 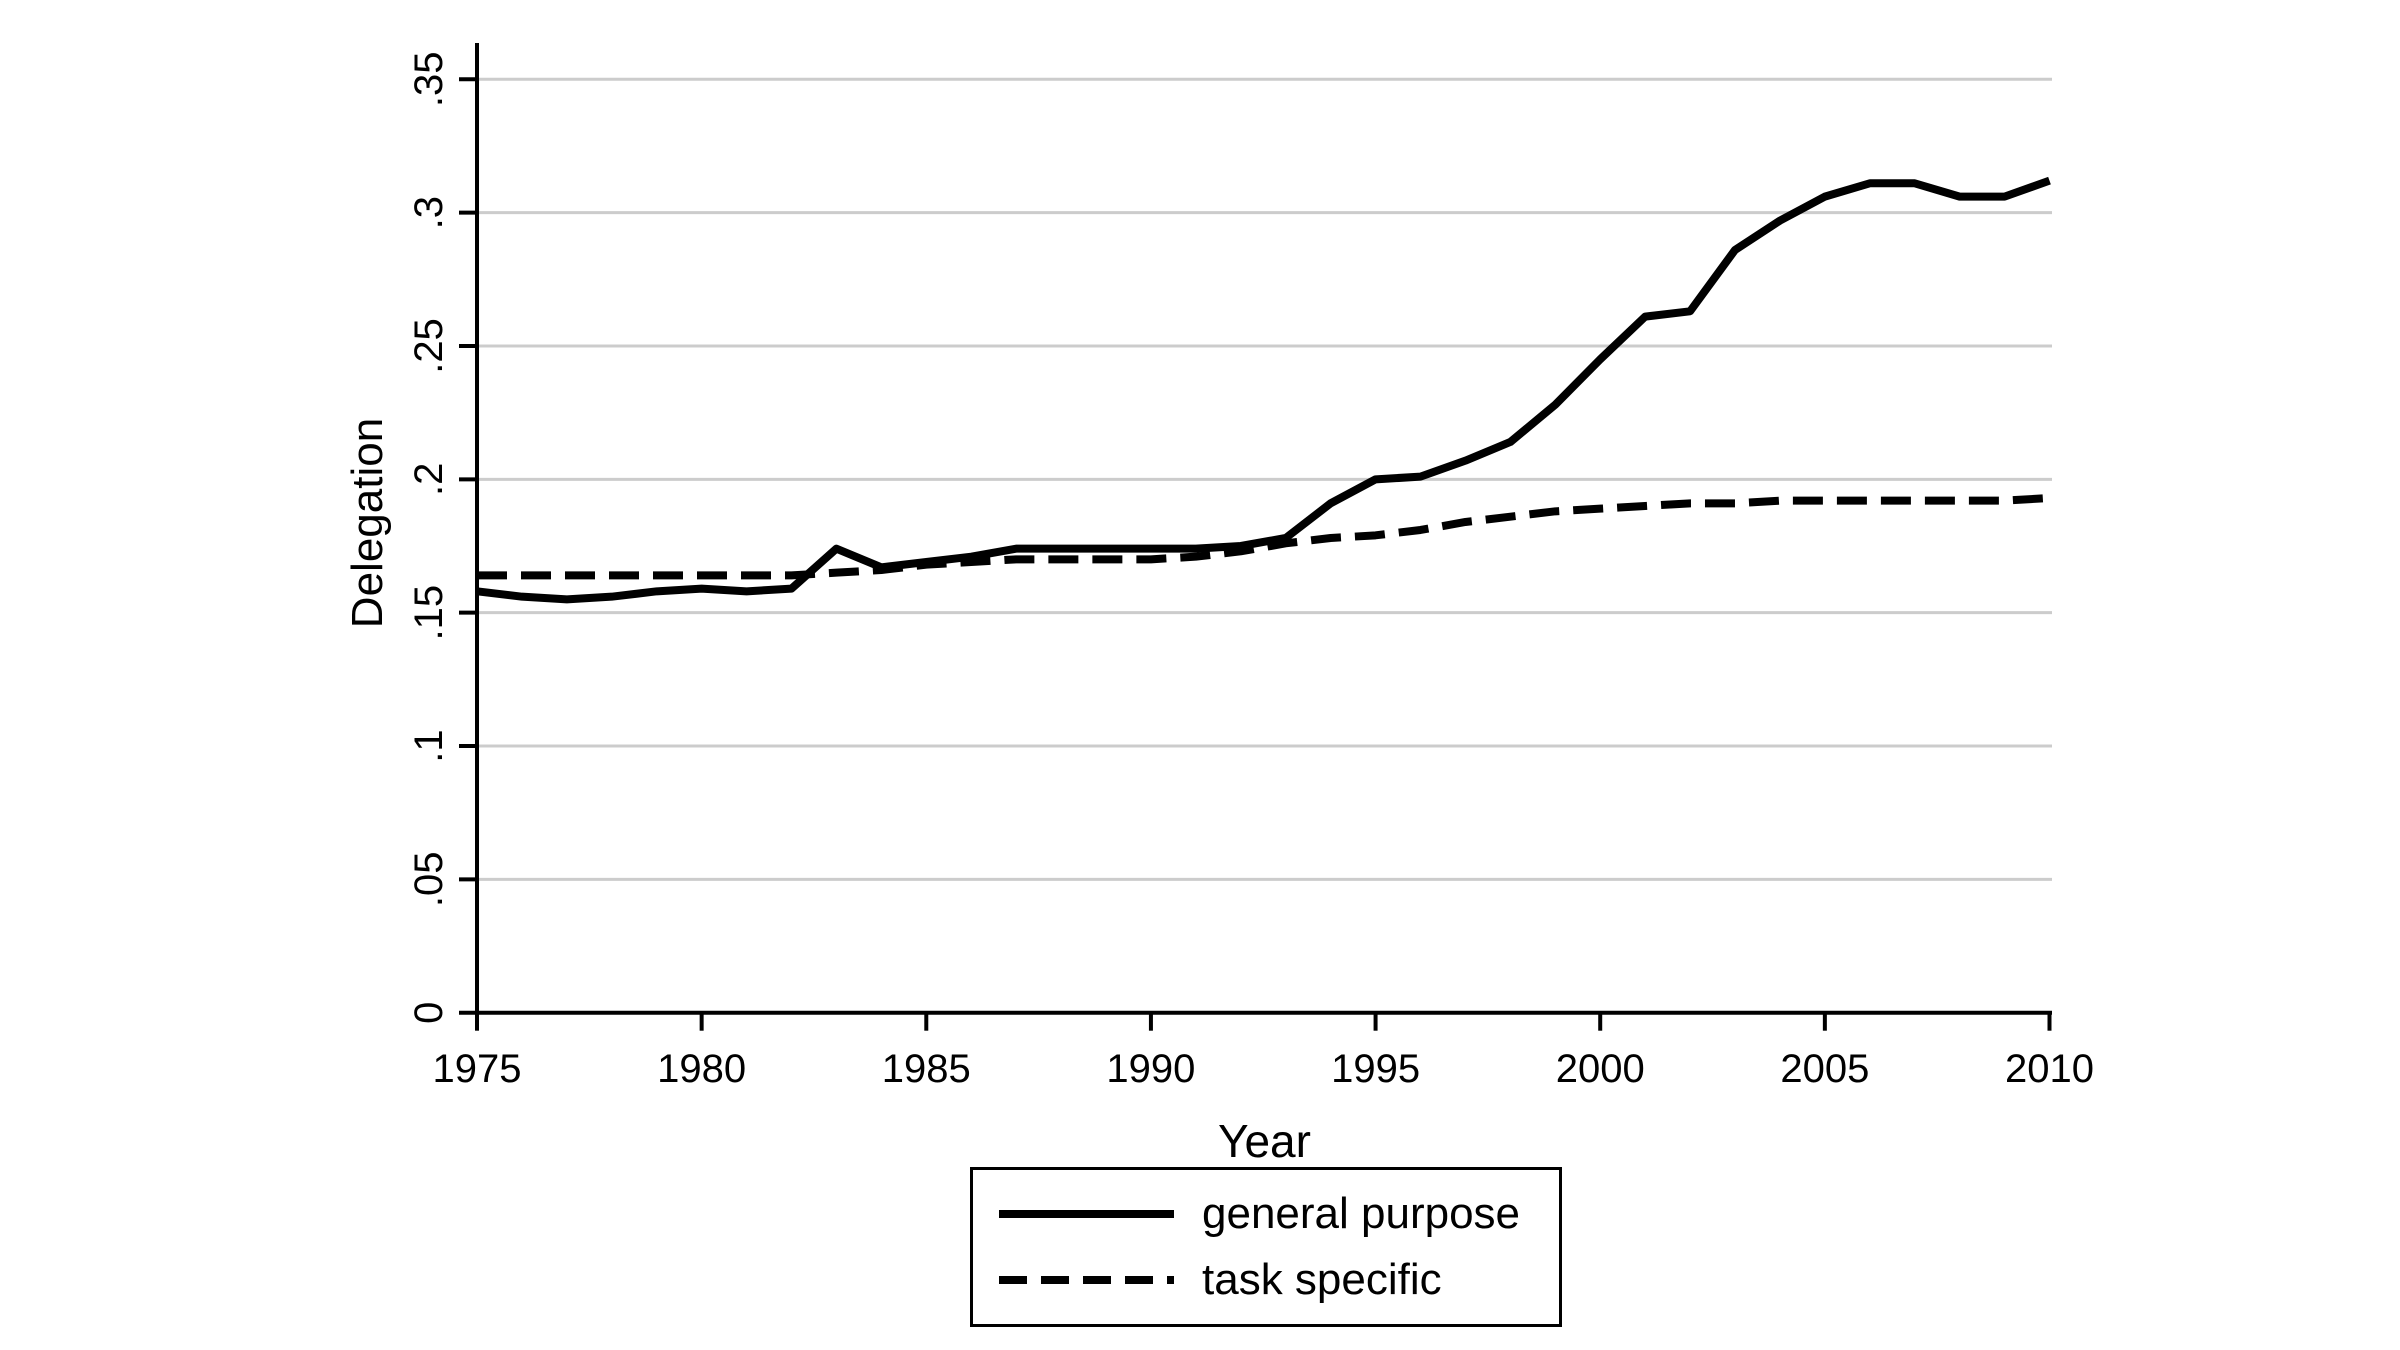 I want to click on y-tick-label: .05, so click(x=429, y=880).